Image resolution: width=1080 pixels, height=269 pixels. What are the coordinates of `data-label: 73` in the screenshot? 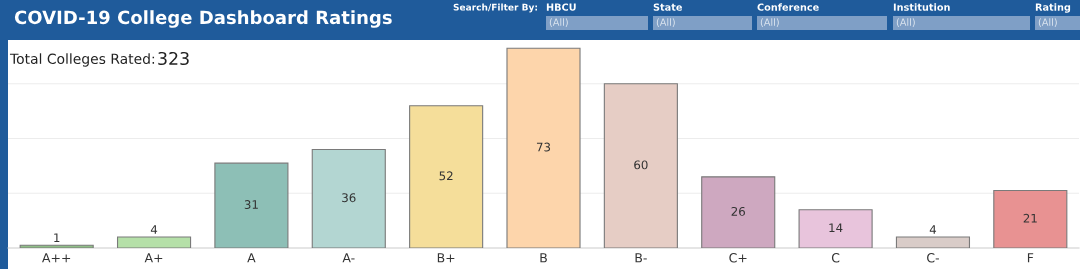 It's located at (543, 147).